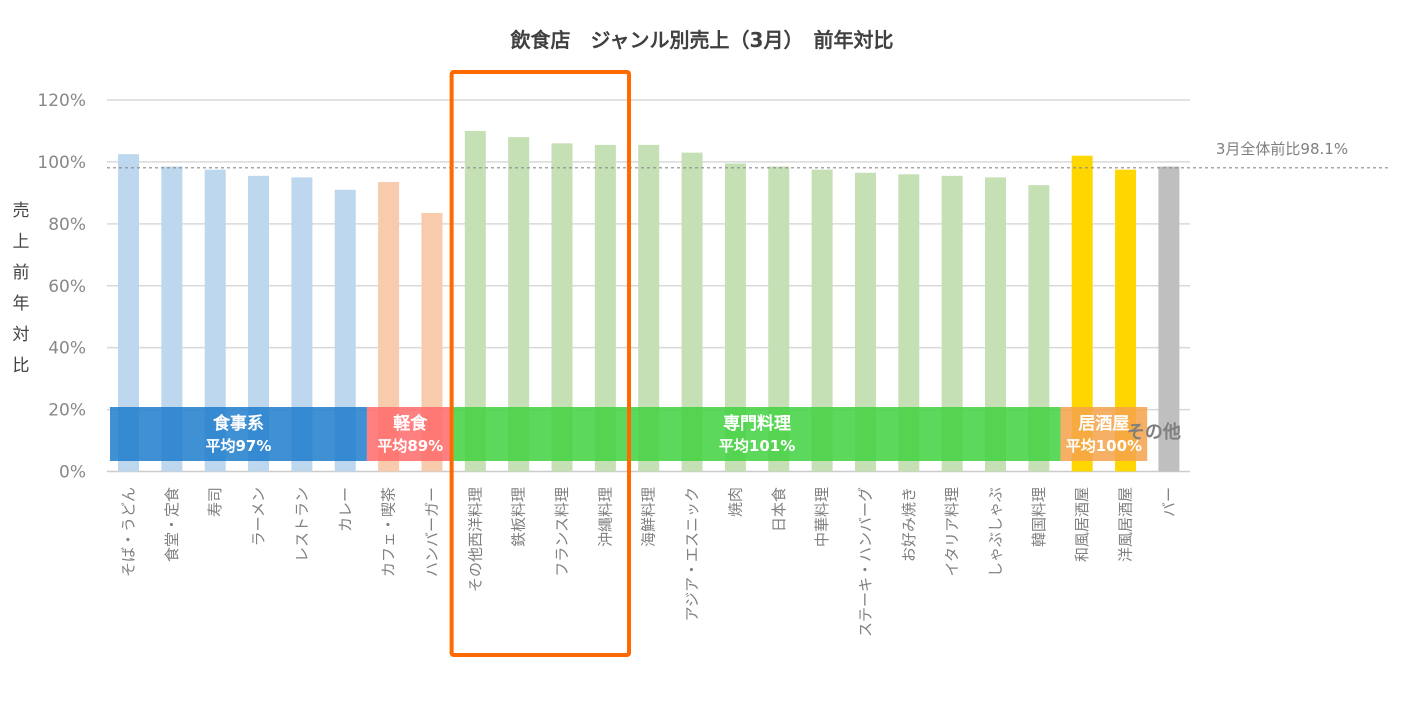  I want to click on category-label: 和風居酒屋, so click(1082, 524).